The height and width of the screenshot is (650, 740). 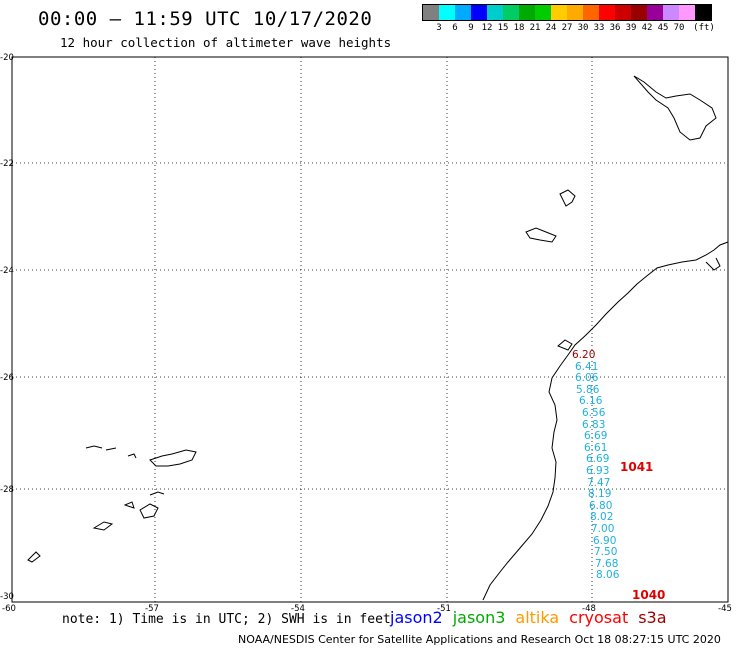 I want to click on coast-rio-inlet, so click(x=713, y=264).